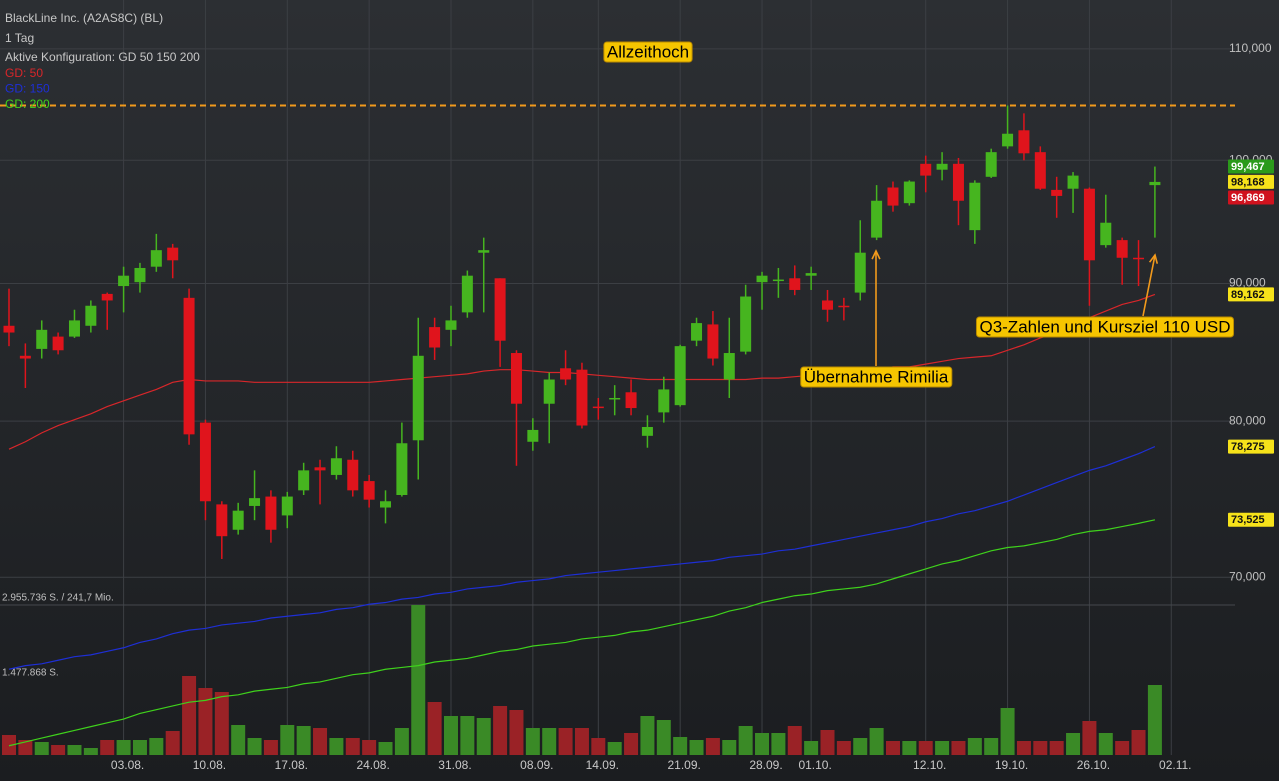 The height and width of the screenshot is (781, 1279). I want to click on price-label: 73,525, so click(1248, 520).